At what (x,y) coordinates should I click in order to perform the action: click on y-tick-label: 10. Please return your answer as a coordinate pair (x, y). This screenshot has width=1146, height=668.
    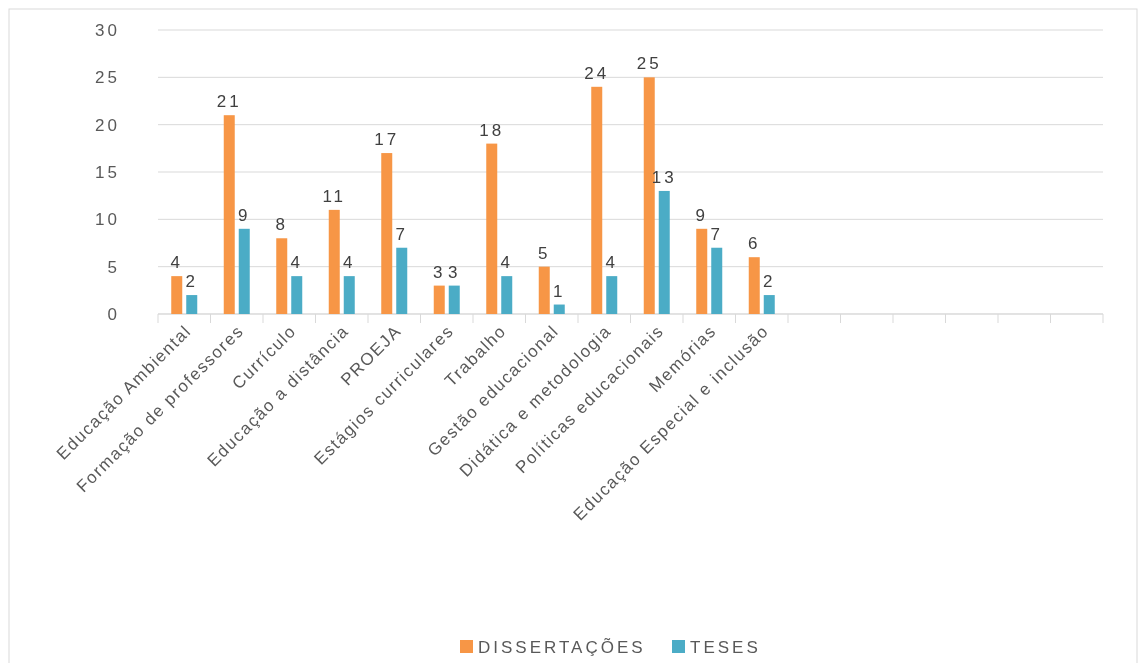
    Looking at the image, I should click on (107, 220).